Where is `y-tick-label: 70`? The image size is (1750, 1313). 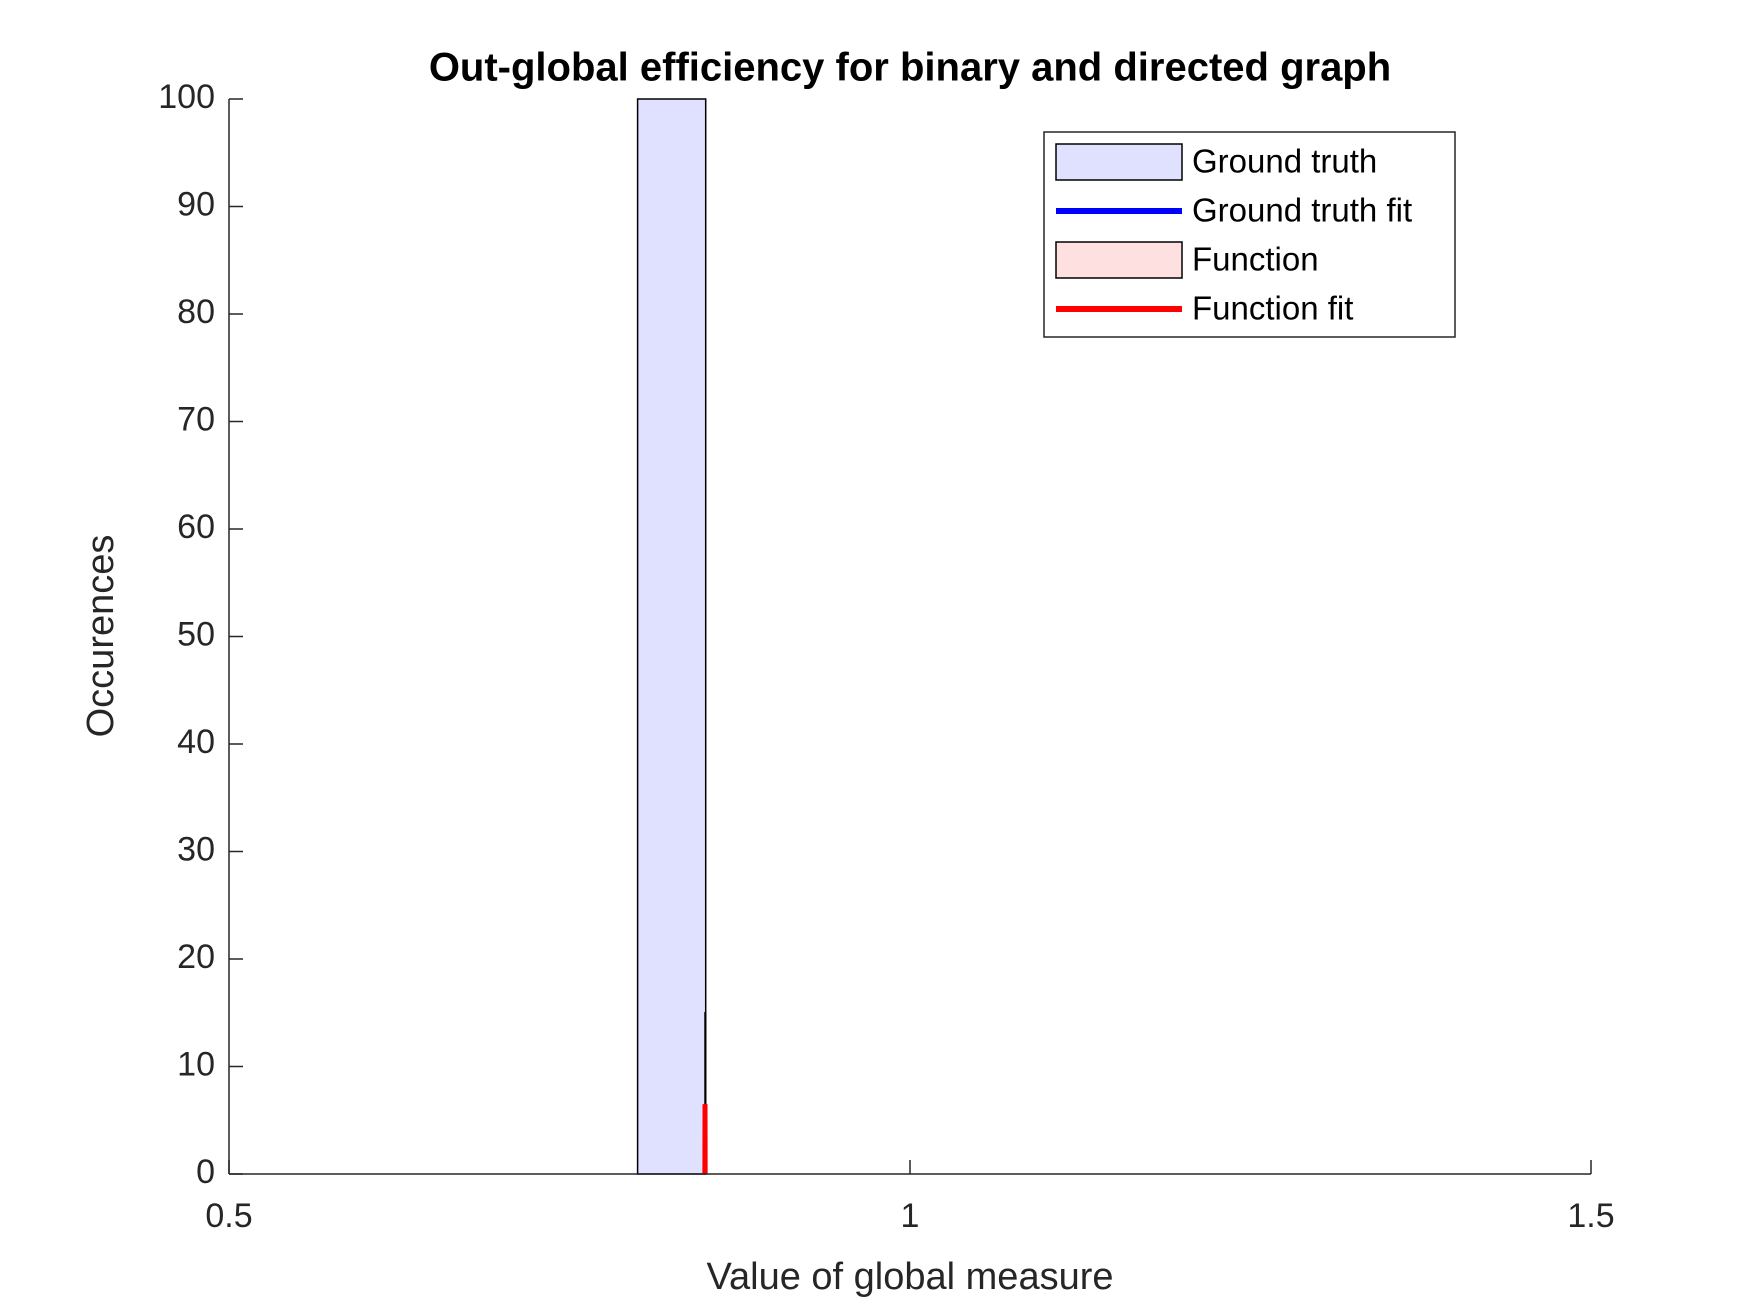 y-tick-label: 70 is located at coordinates (196, 419).